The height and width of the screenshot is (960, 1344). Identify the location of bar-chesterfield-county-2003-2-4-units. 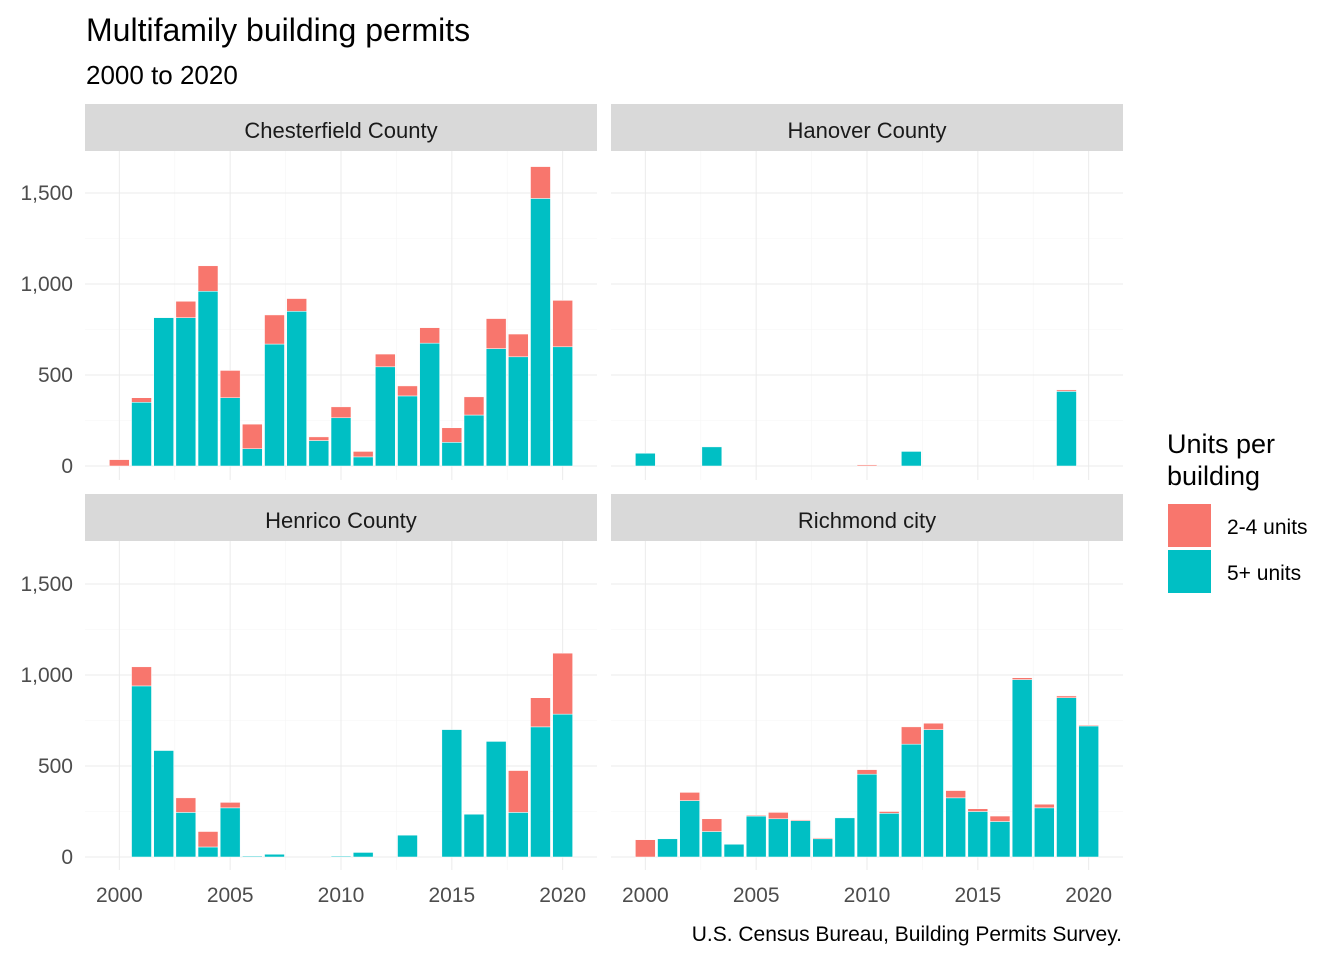
(186, 309).